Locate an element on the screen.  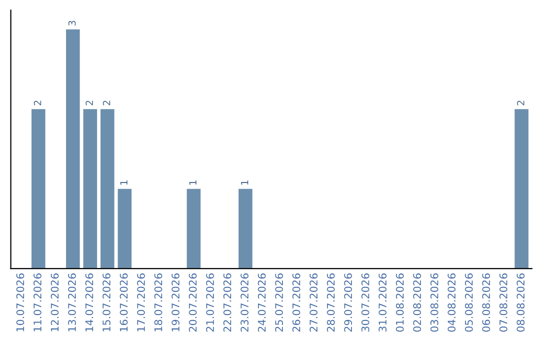
x-tick-label: 24.07.2026 is located at coordinates (262, 302).